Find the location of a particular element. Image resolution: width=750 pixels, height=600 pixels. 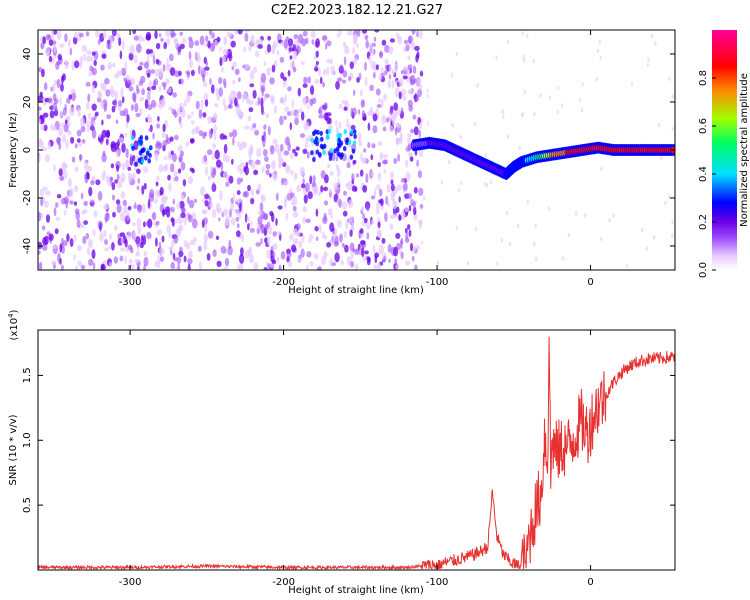

heatmap-y-tick-label: -20 is located at coordinates (27, 198).